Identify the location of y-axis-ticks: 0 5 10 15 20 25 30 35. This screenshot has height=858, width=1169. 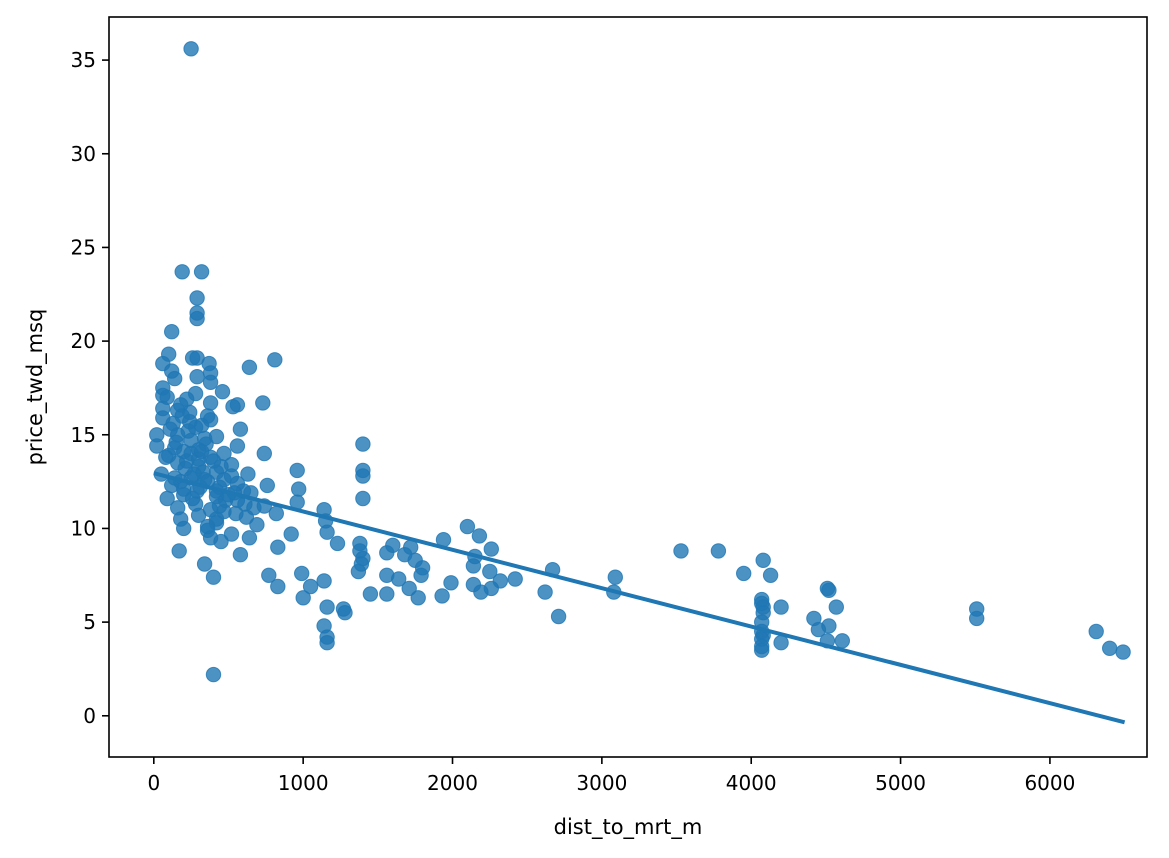
(90, 388).